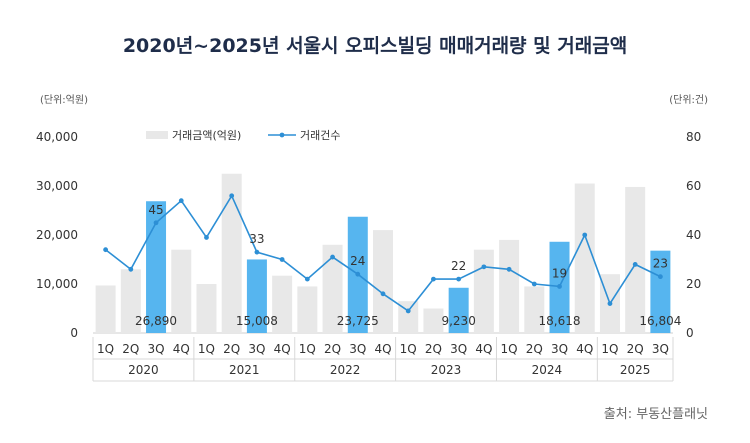 The width and height of the screenshot is (750, 443). I want to click on left-axis-tick-label: 0, so click(74, 333).